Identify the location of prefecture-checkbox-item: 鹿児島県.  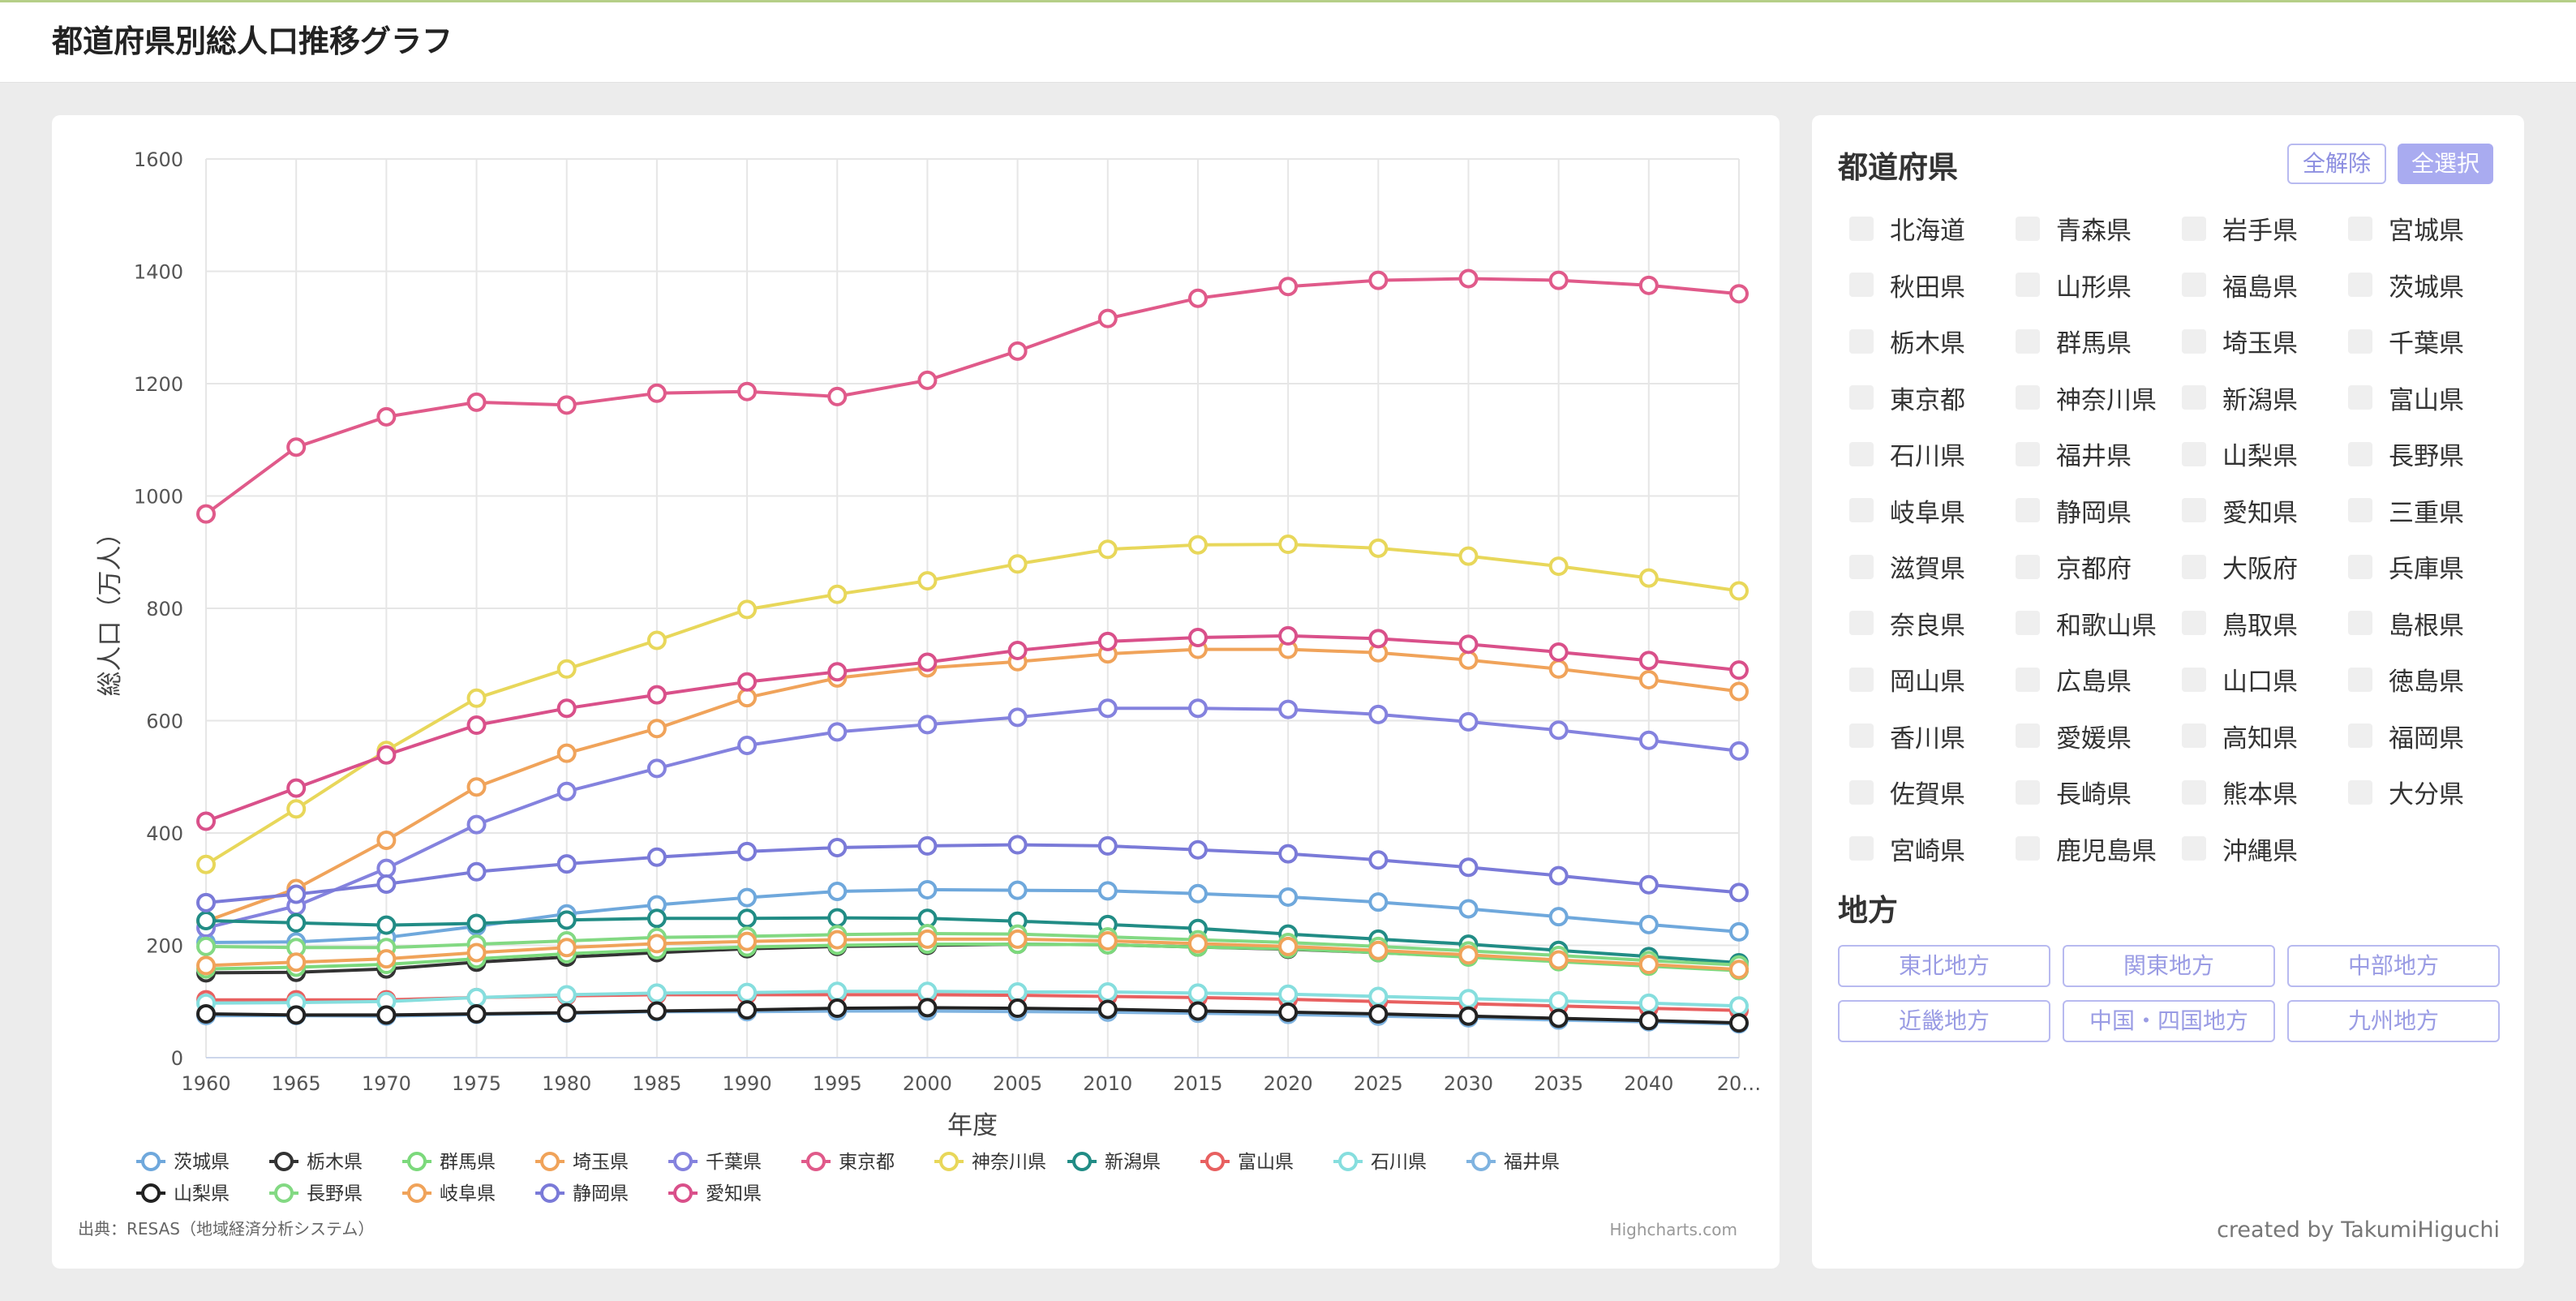
(2099, 849).